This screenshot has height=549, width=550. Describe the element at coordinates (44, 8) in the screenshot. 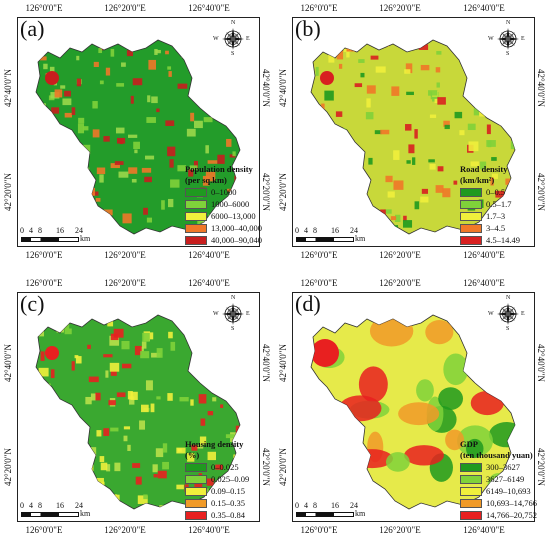

I see `longitude-label-top: 126°0'0"E` at that location.